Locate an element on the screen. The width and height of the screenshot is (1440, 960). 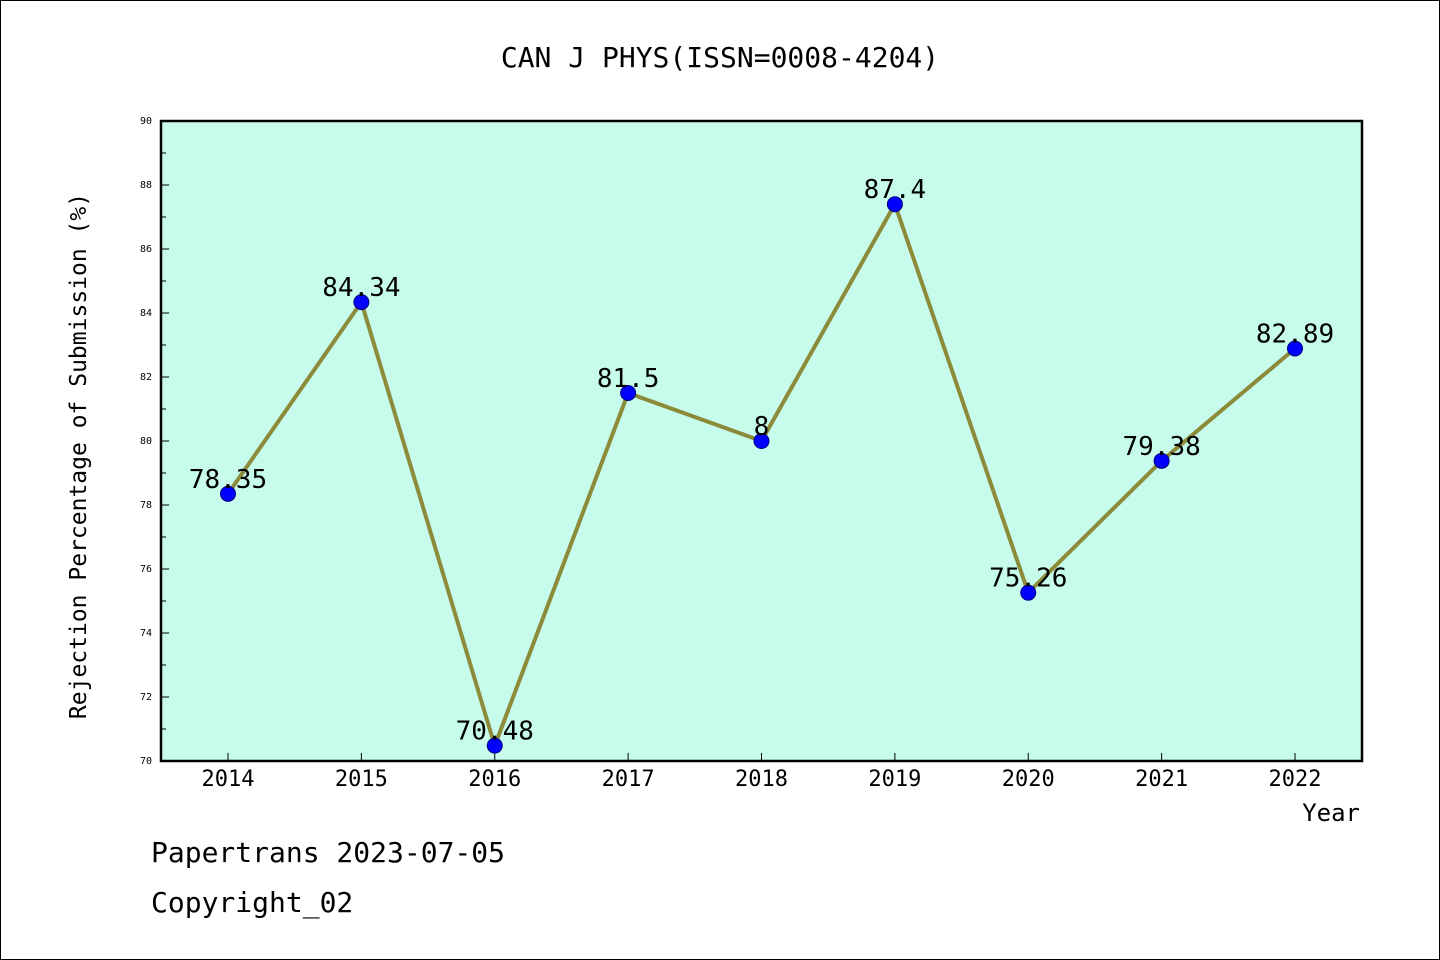
y-tick-label: 84 is located at coordinates (146, 313).